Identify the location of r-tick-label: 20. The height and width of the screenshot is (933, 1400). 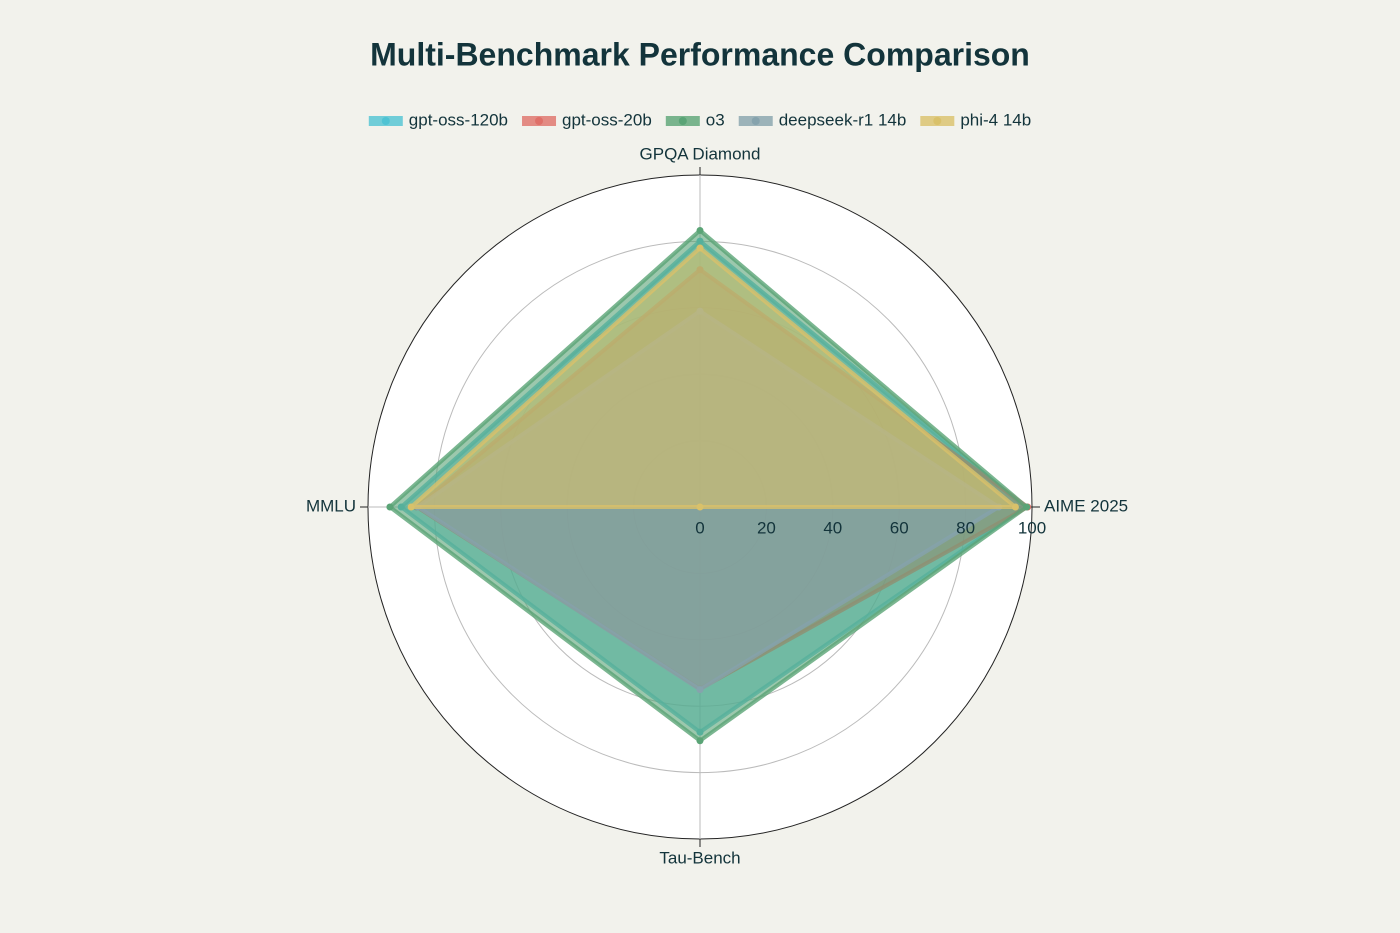
(766, 527).